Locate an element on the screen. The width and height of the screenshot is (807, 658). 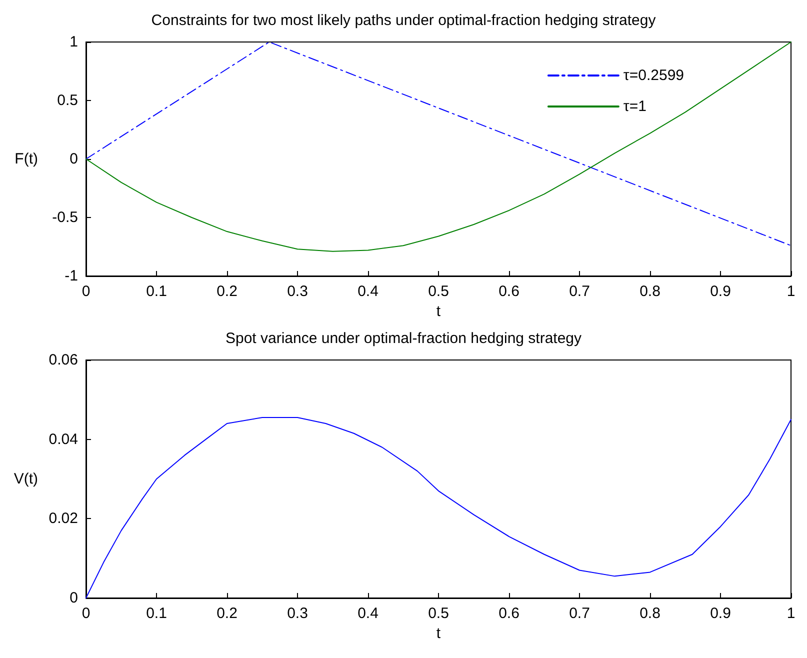
y-tick-label: 0.02 is located at coordinates (63, 519).